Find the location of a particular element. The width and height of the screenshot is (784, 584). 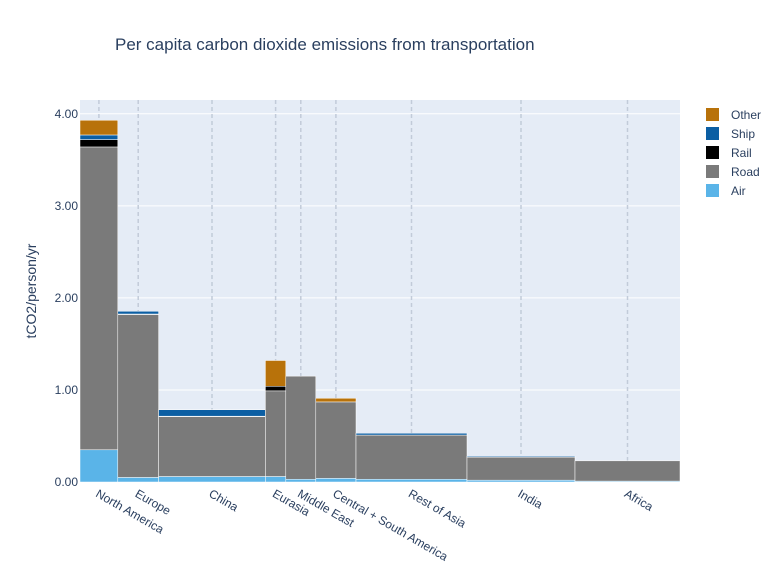

legend: Other Ship Rail Road Air is located at coordinates (733, 153).